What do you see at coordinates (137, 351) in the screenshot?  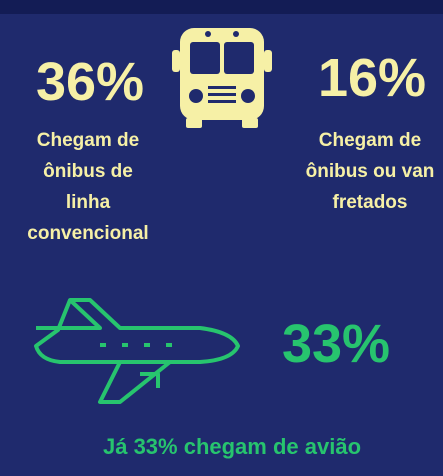 I see `plane-icon` at bounding box center [137, 351].